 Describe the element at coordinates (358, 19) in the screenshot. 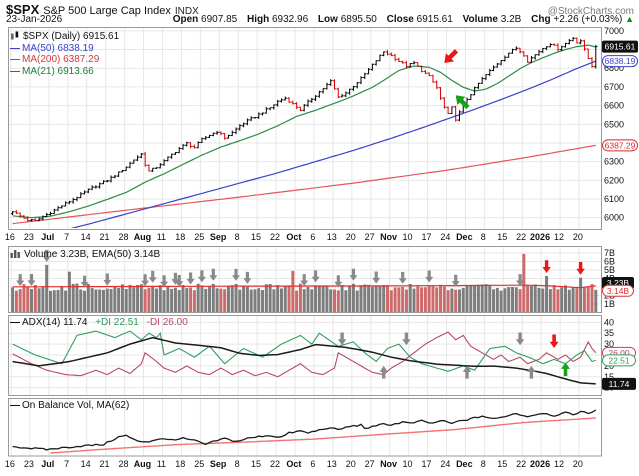

I see `low-value: 6895.50` at that location.